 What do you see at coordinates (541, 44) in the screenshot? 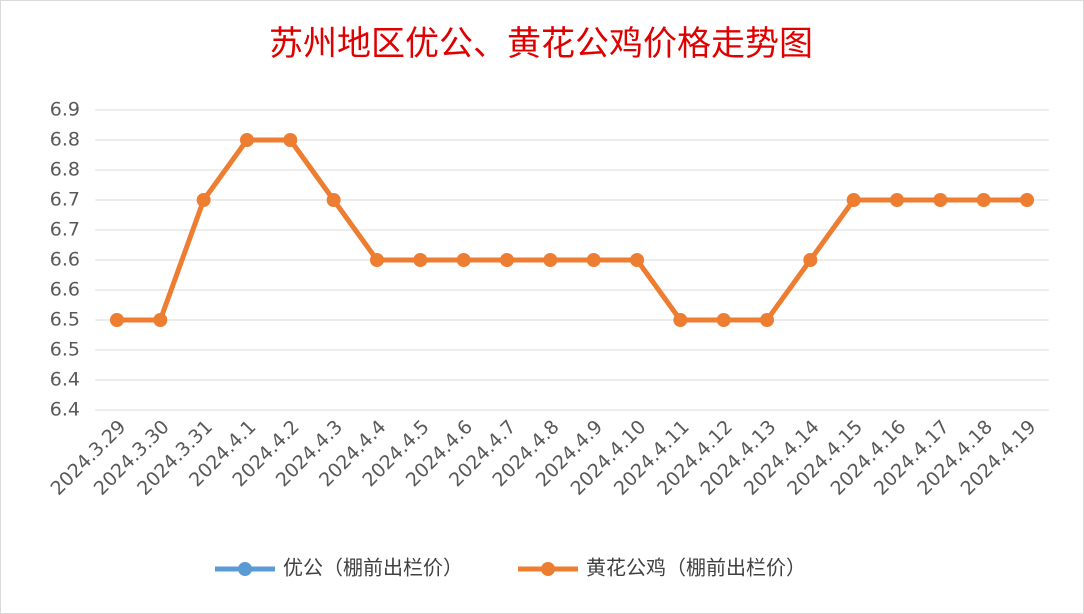
I see `chart-title: 苏州地区优公、黄花公鸡价格走势图` at bounding box center [541, 44].